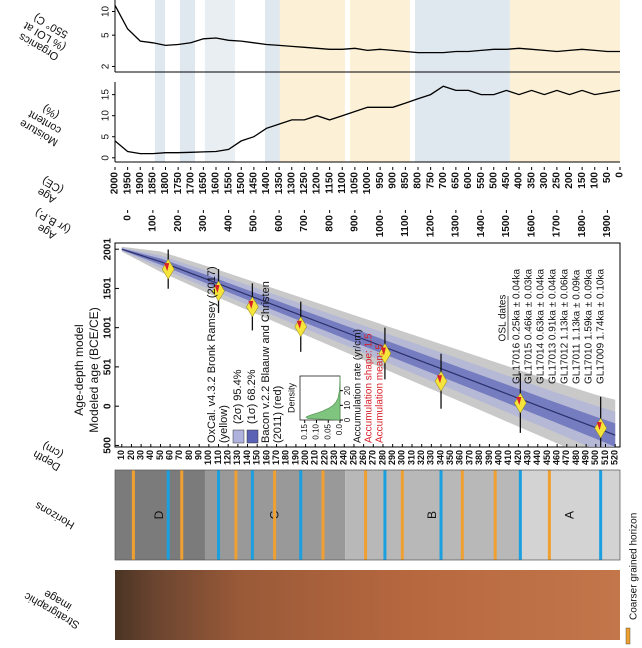 Image resolution: width=642 pixels, height=648 pixels. What do you see at coordinates (329, 183) in the screenshot?
I see `x-tick-label: 1150` at bounding box center [329, 183].